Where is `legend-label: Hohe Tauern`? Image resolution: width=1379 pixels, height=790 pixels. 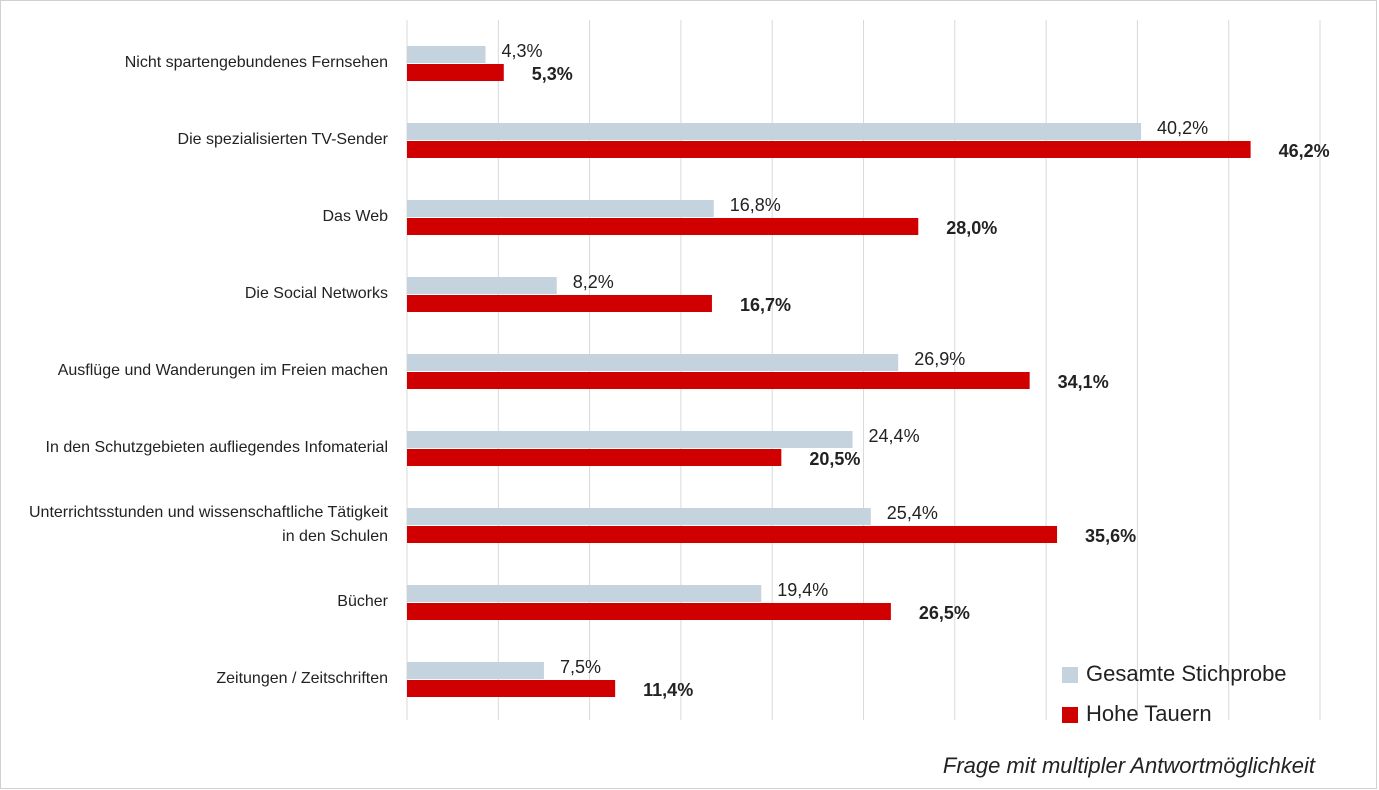
legend-label: Hohe Tauern is located at coordinates (1149, 713).